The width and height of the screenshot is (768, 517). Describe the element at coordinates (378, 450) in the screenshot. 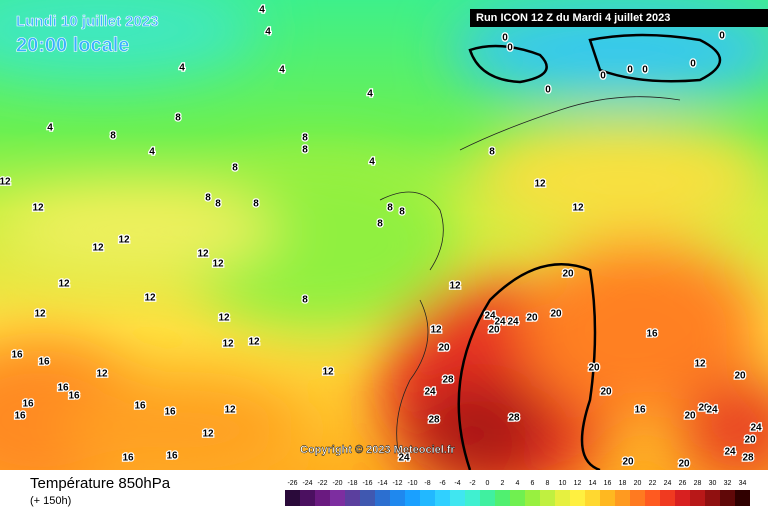

I see `copyright: Copyright © 2023 Meteociel.fr` at that location.